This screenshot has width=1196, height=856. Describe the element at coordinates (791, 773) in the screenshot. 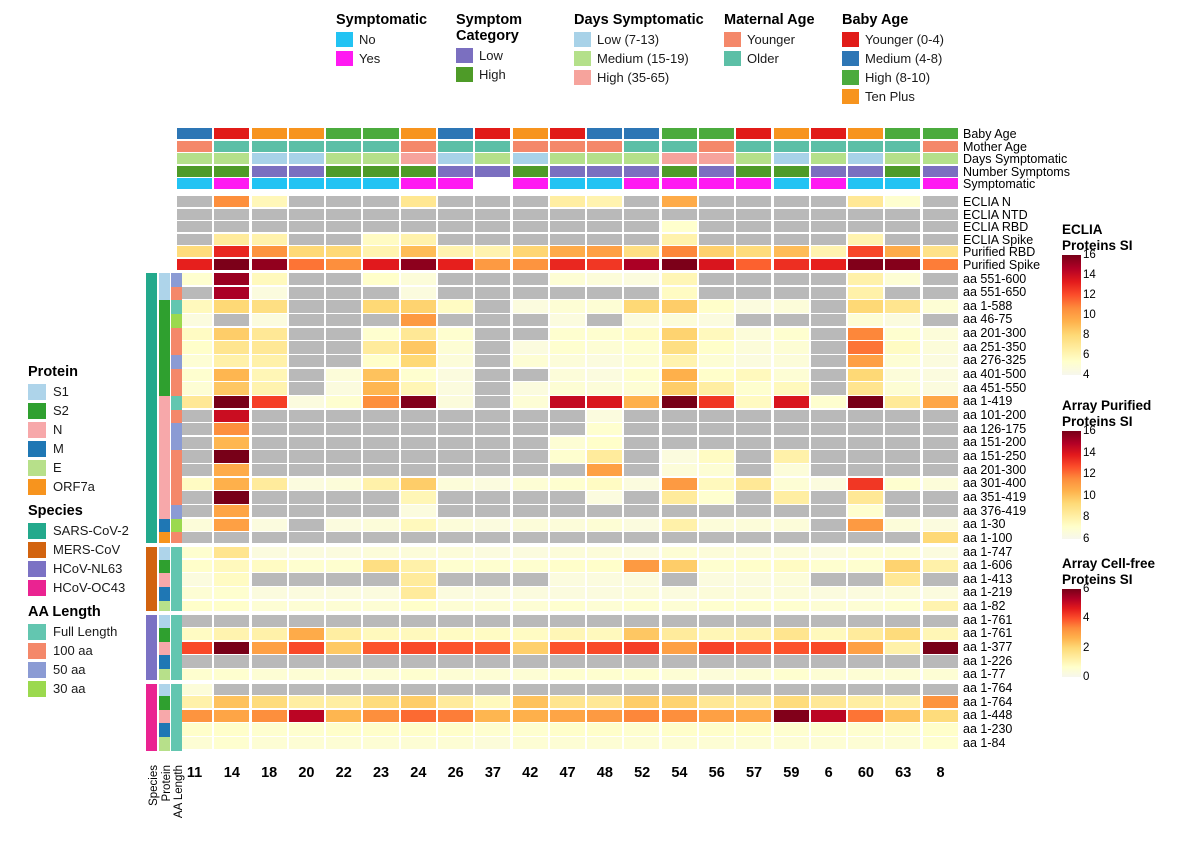

I see `column-label: 59` at that location.